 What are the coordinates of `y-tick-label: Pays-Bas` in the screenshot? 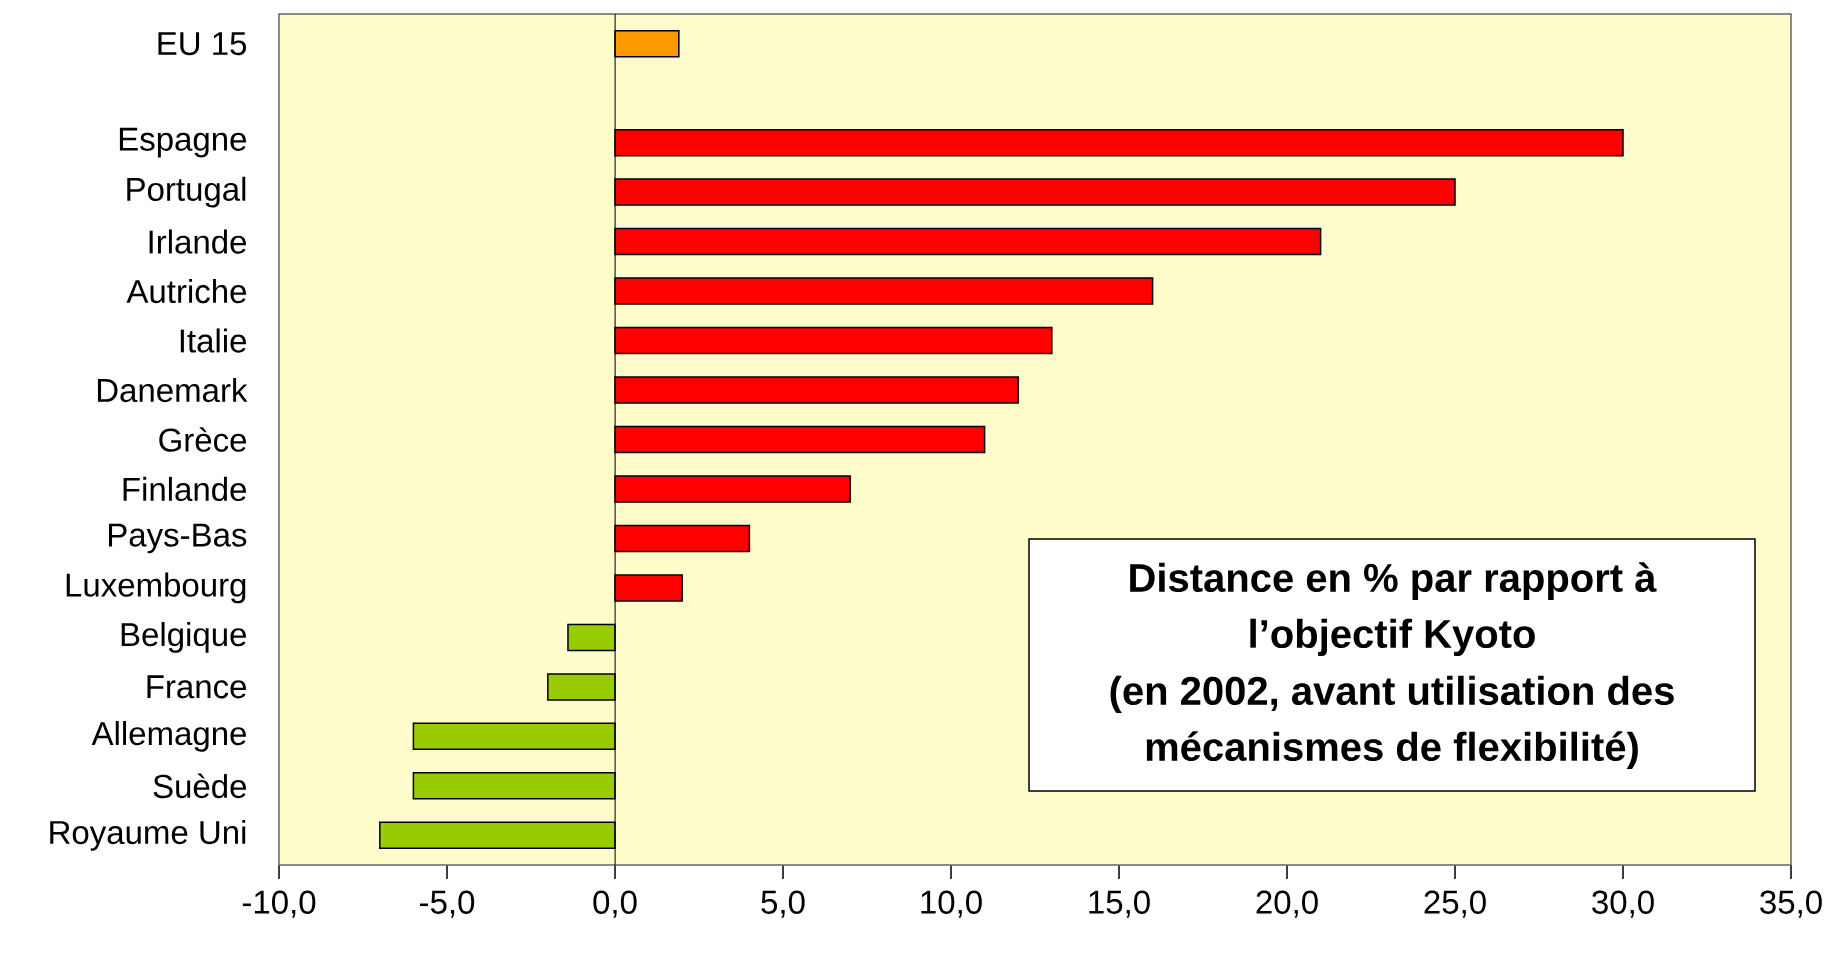 It's located at (177, 538).